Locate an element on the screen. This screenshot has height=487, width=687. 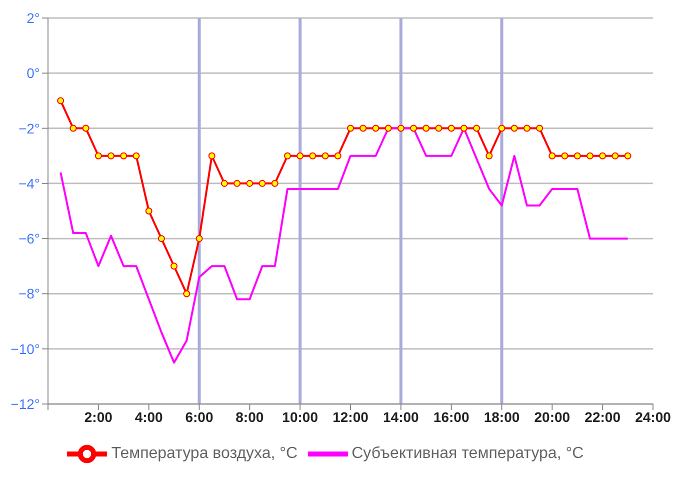
legend-label: Температура воздуха, °C is located at coordinates (204, 453).